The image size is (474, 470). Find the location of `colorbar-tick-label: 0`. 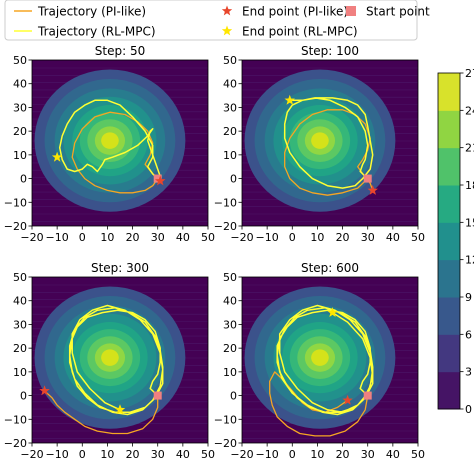

colorbar-tick-label: 0 is located at coordinates (468, 409).